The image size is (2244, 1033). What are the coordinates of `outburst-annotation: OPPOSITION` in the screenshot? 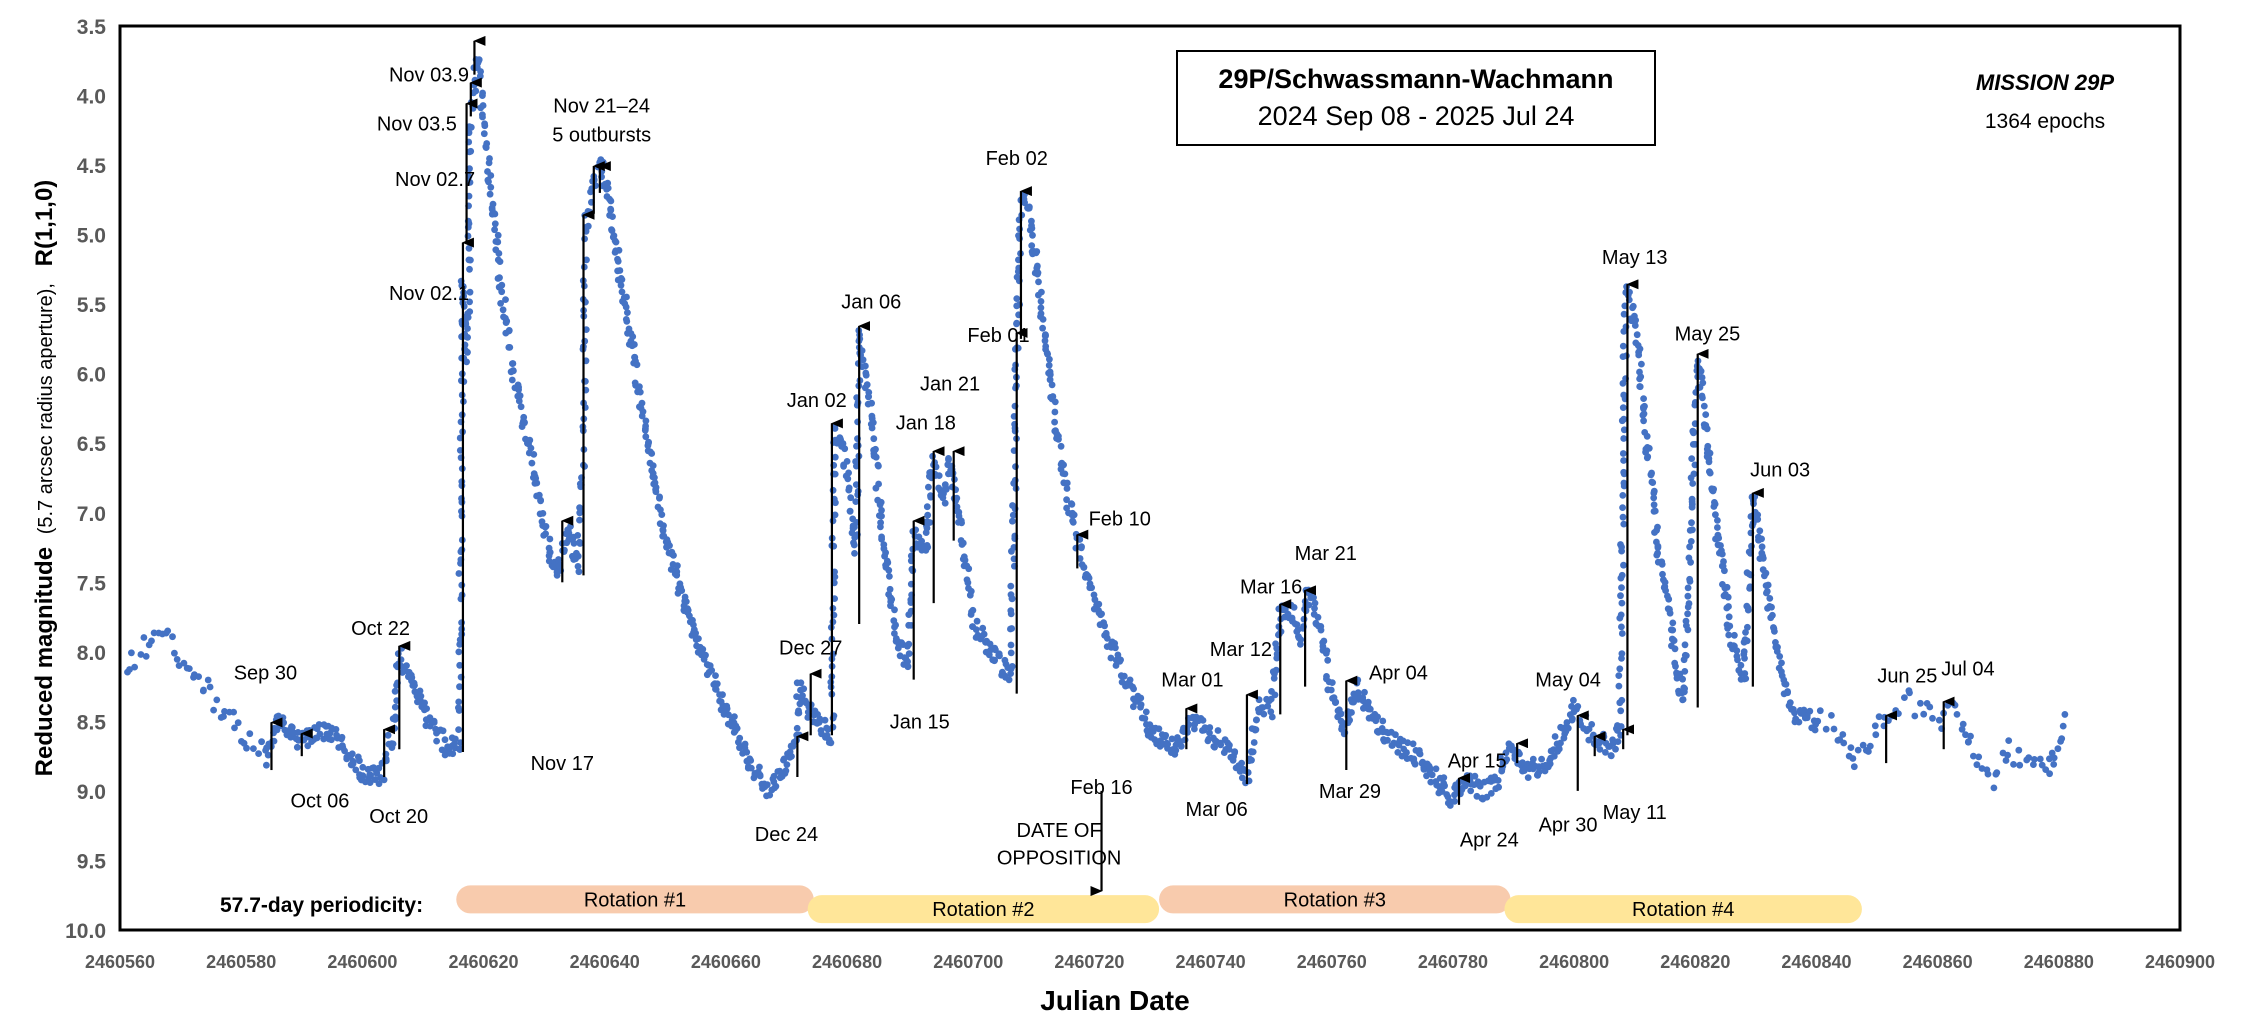 It's located at (1059, 859).